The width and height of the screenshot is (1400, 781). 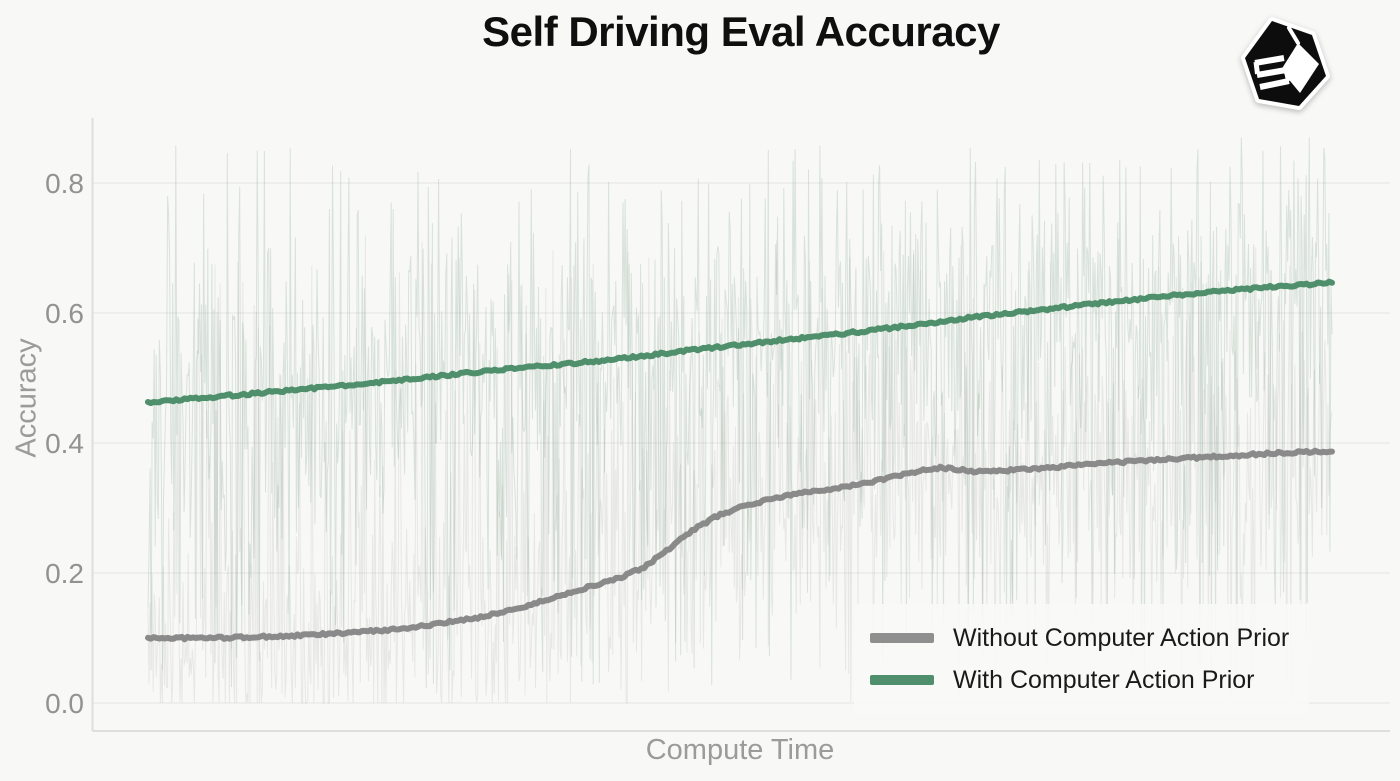 What do you see at coordinates (902, 638) in the screenshot?
I see `legend-swatch-gray` at bounding box center [902, 638].